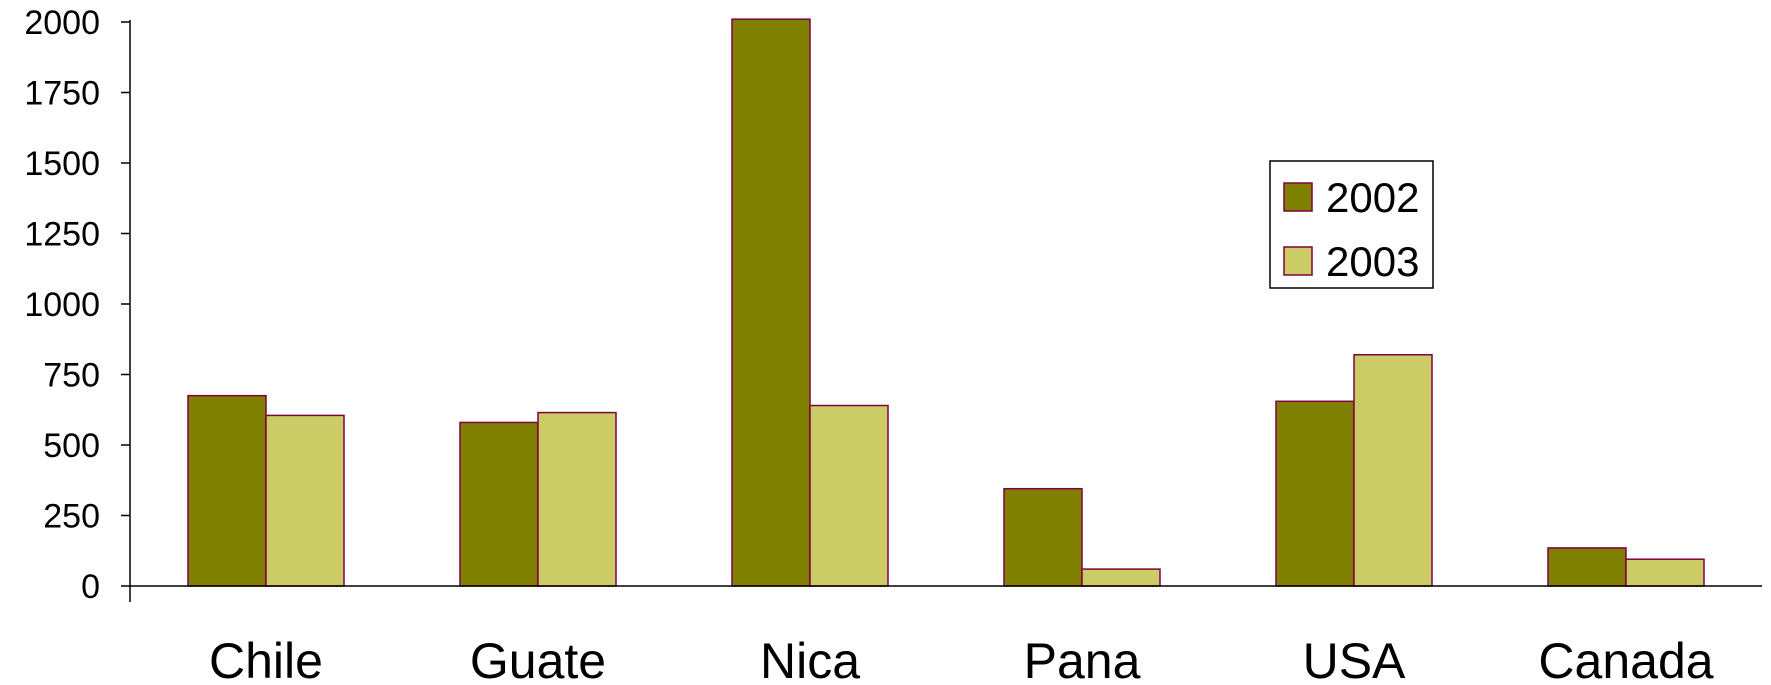 The image size is (1771, 685). I want to click on y-tick-label: 1250, so click(62, 235).